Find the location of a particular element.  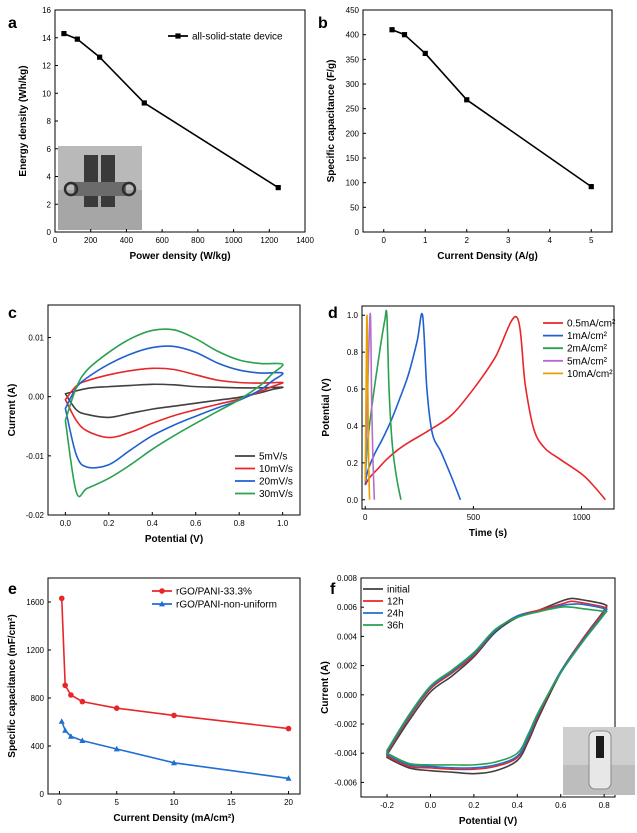

legend-entry: 36h is located at coordinates (395, 626).